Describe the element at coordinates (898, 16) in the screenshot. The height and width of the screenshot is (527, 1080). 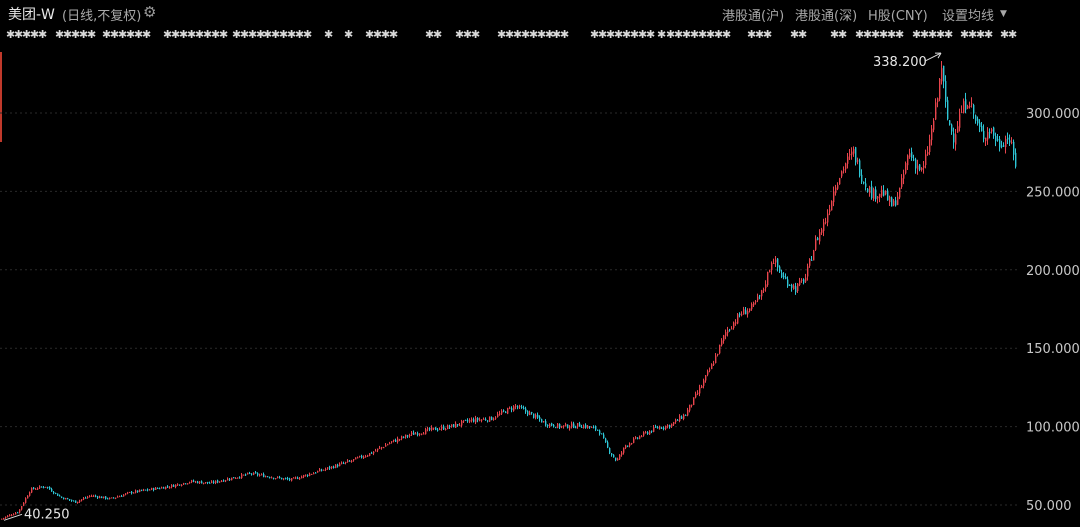
I see `menu-h-share-cny: H股(CNY)` at that location.